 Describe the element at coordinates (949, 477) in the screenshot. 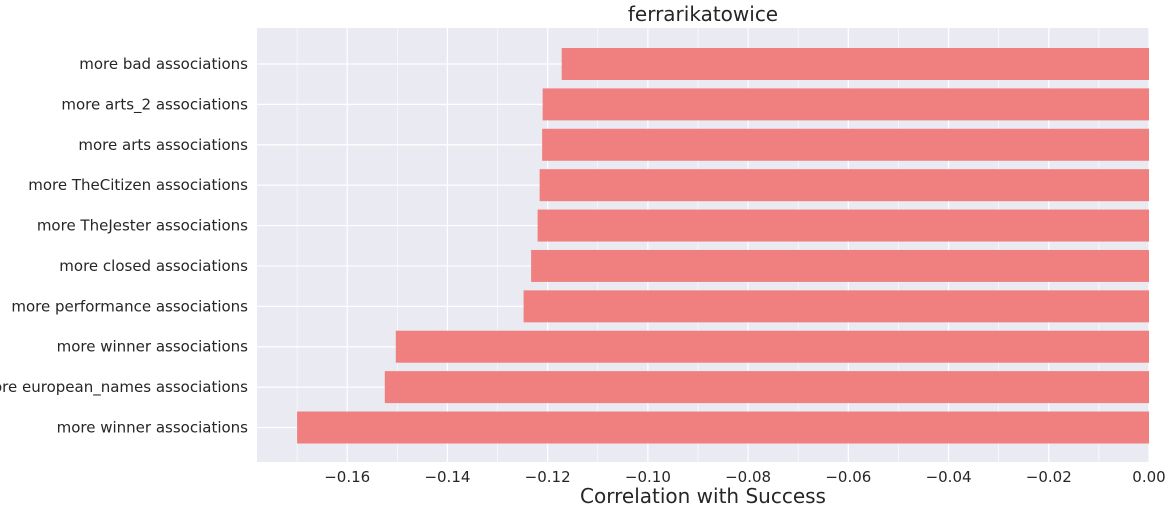

I see `x-tick-label: −0.04` at that location.